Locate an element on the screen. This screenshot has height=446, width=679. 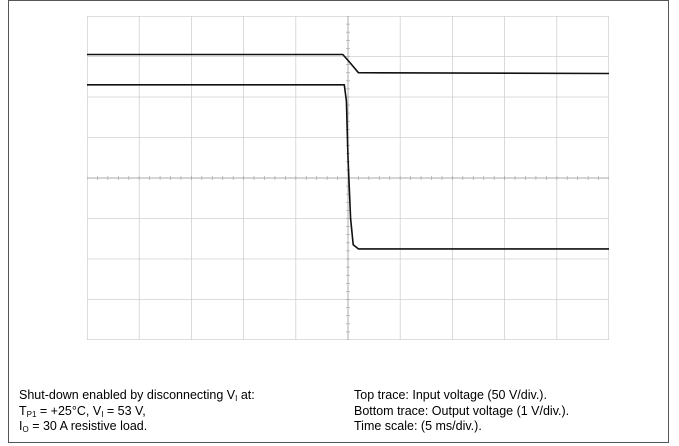
caption-text: = +25°C, V is located at coordinates (69, 410).